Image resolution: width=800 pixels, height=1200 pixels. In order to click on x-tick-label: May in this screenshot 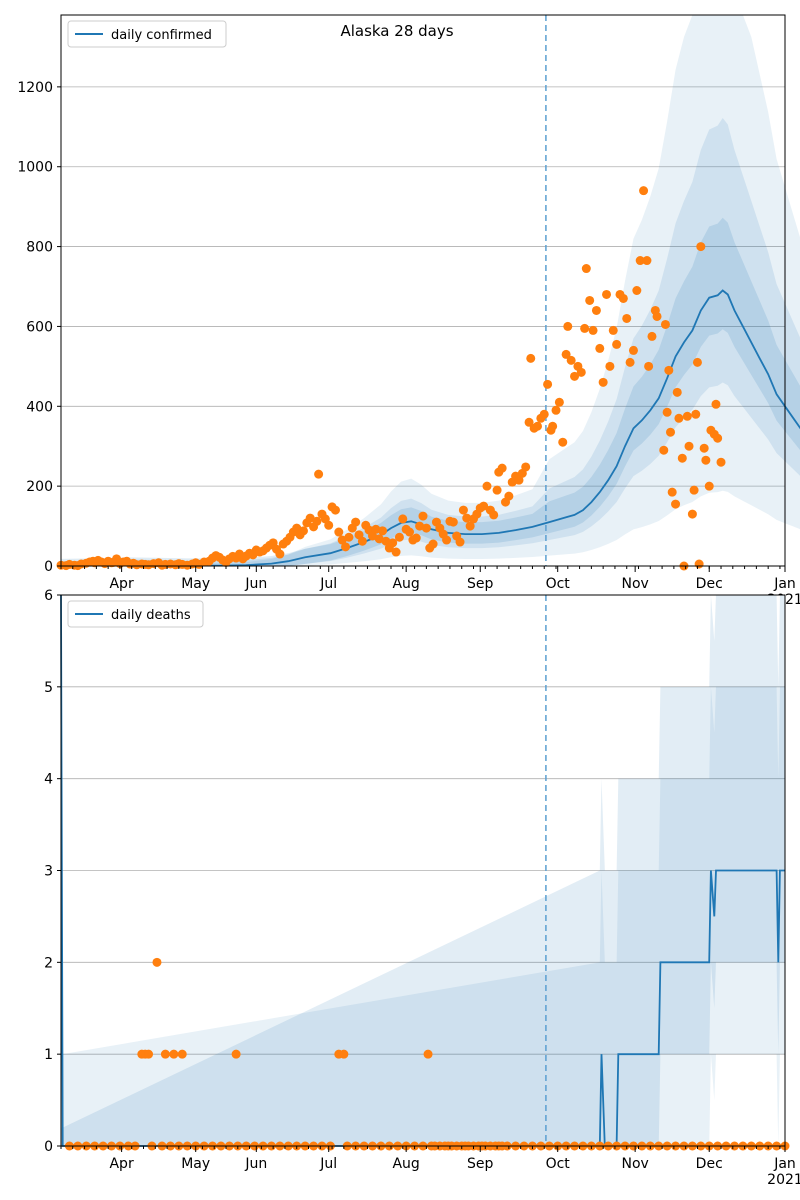, I will do `click(195, 584)`.